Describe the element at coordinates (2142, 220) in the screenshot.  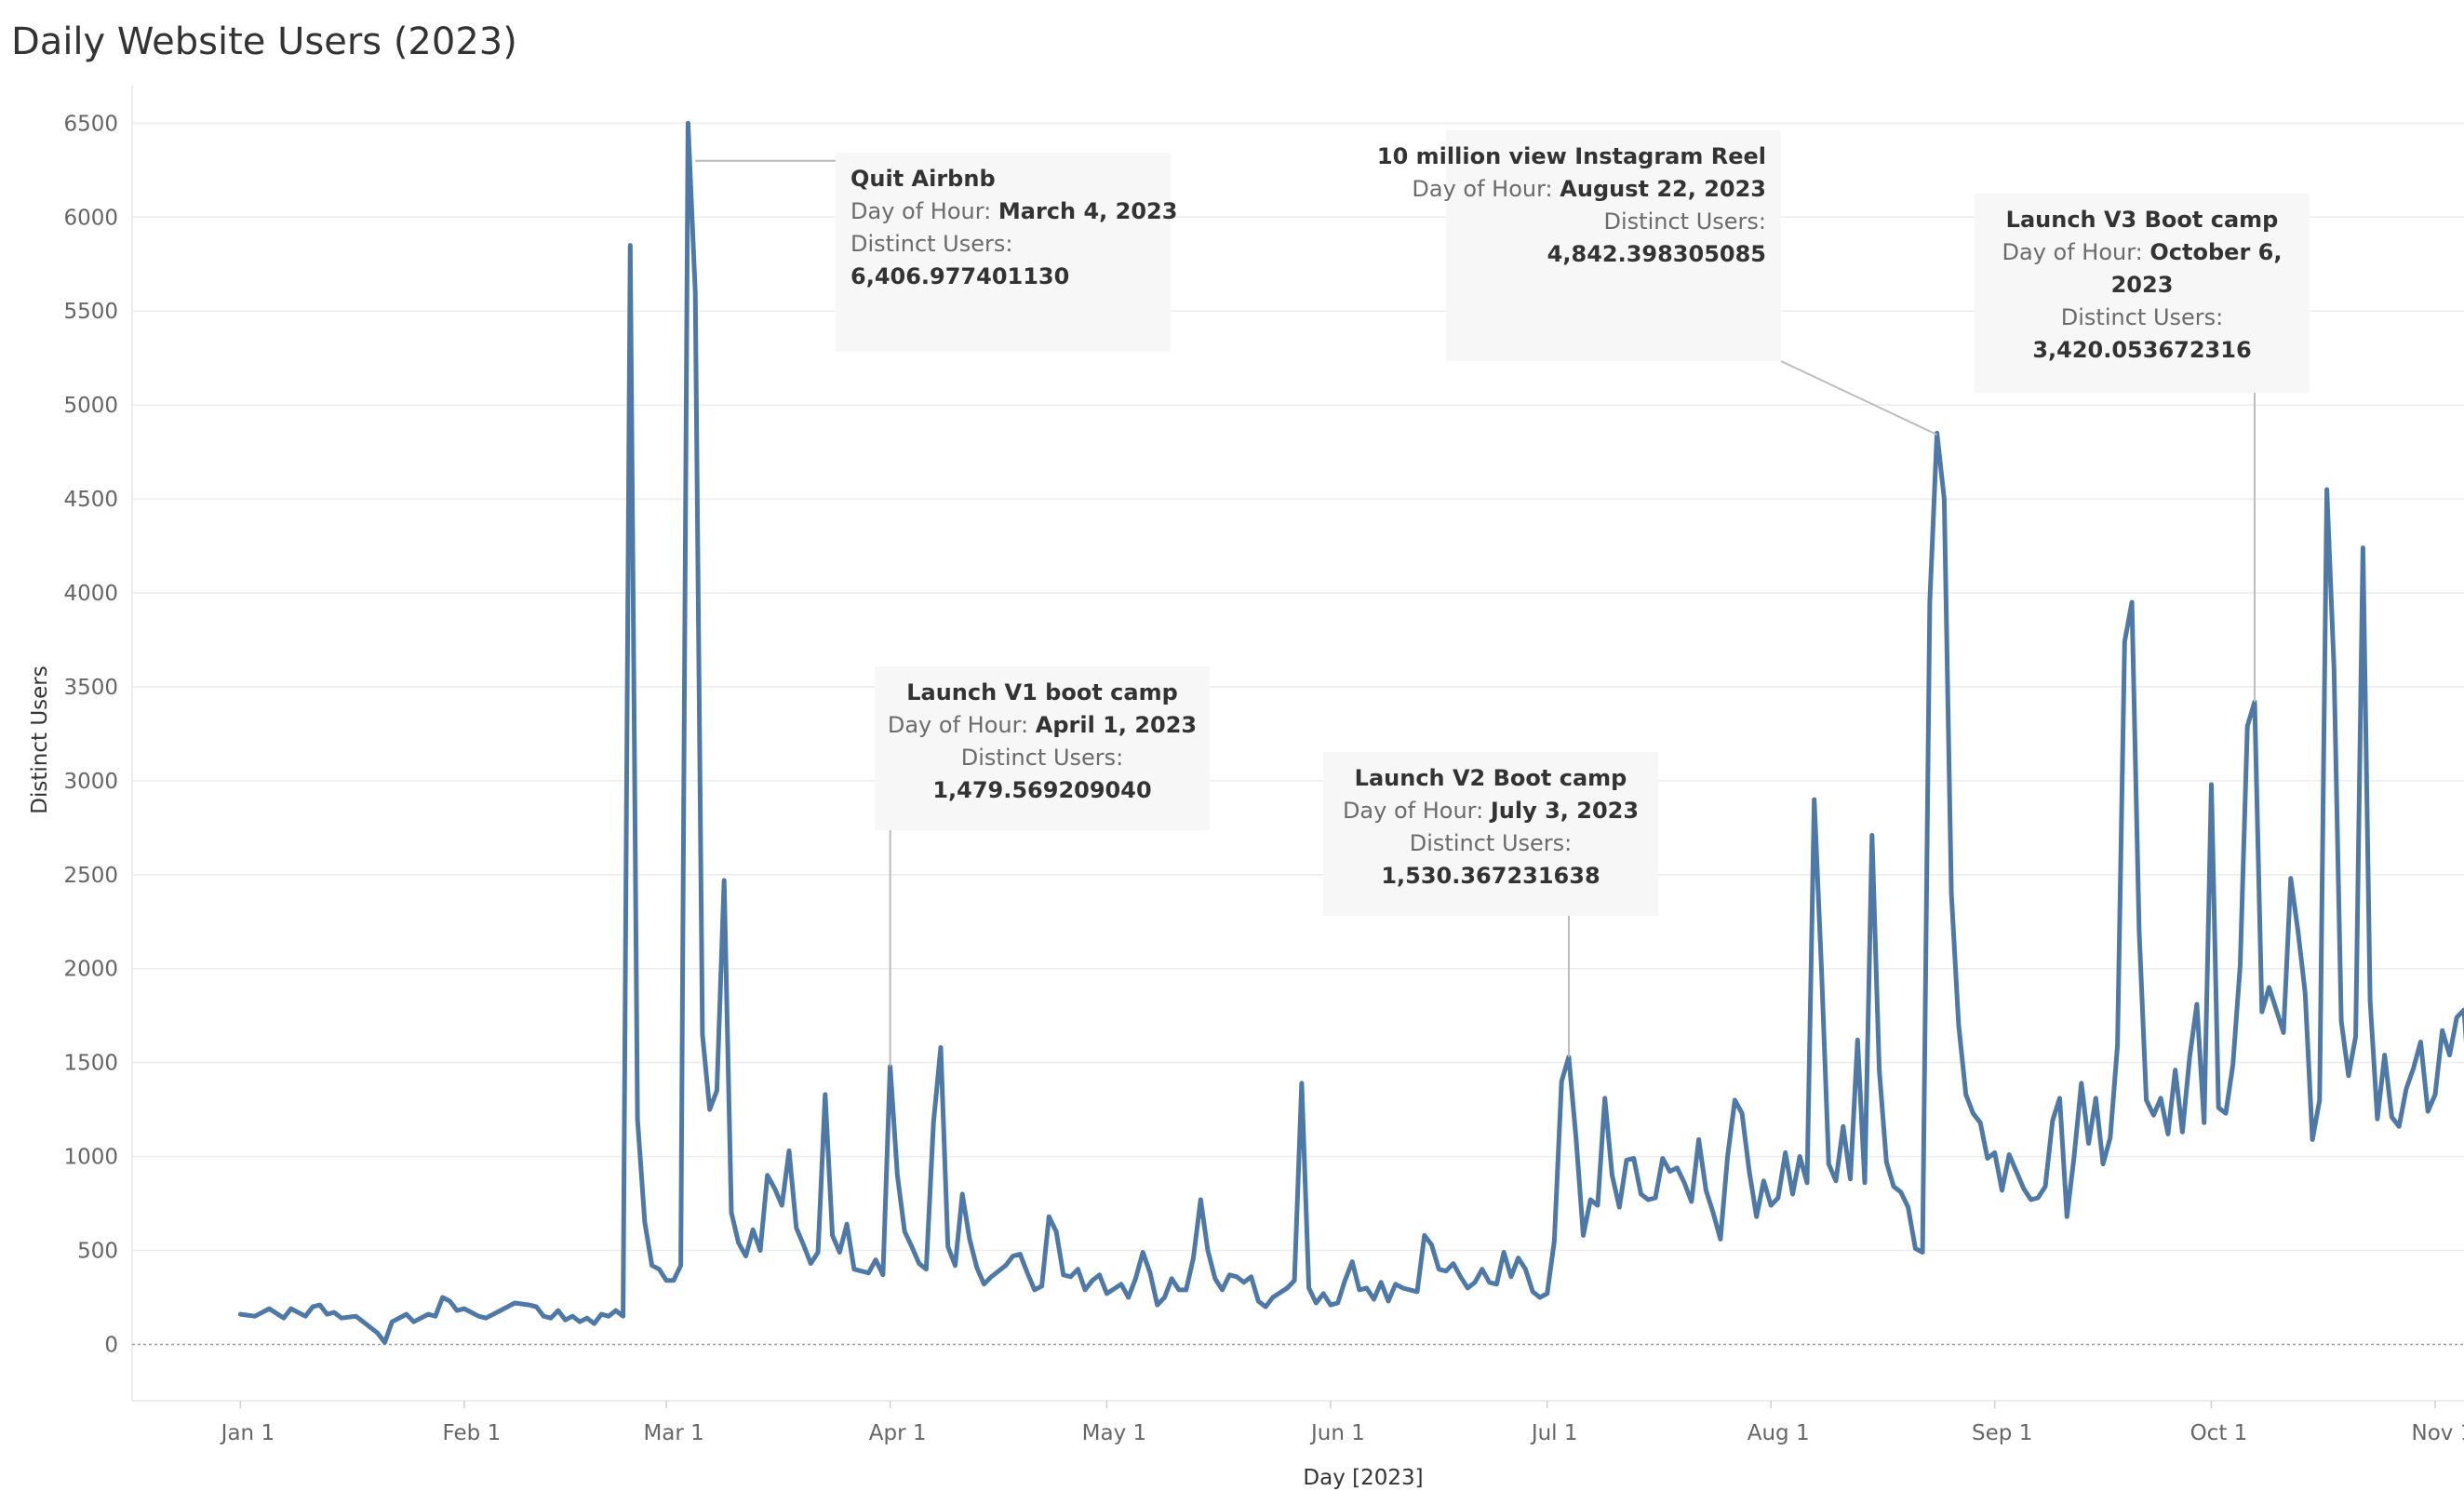
I see `annotation-title: Launch V3 Boot camp` at that location.